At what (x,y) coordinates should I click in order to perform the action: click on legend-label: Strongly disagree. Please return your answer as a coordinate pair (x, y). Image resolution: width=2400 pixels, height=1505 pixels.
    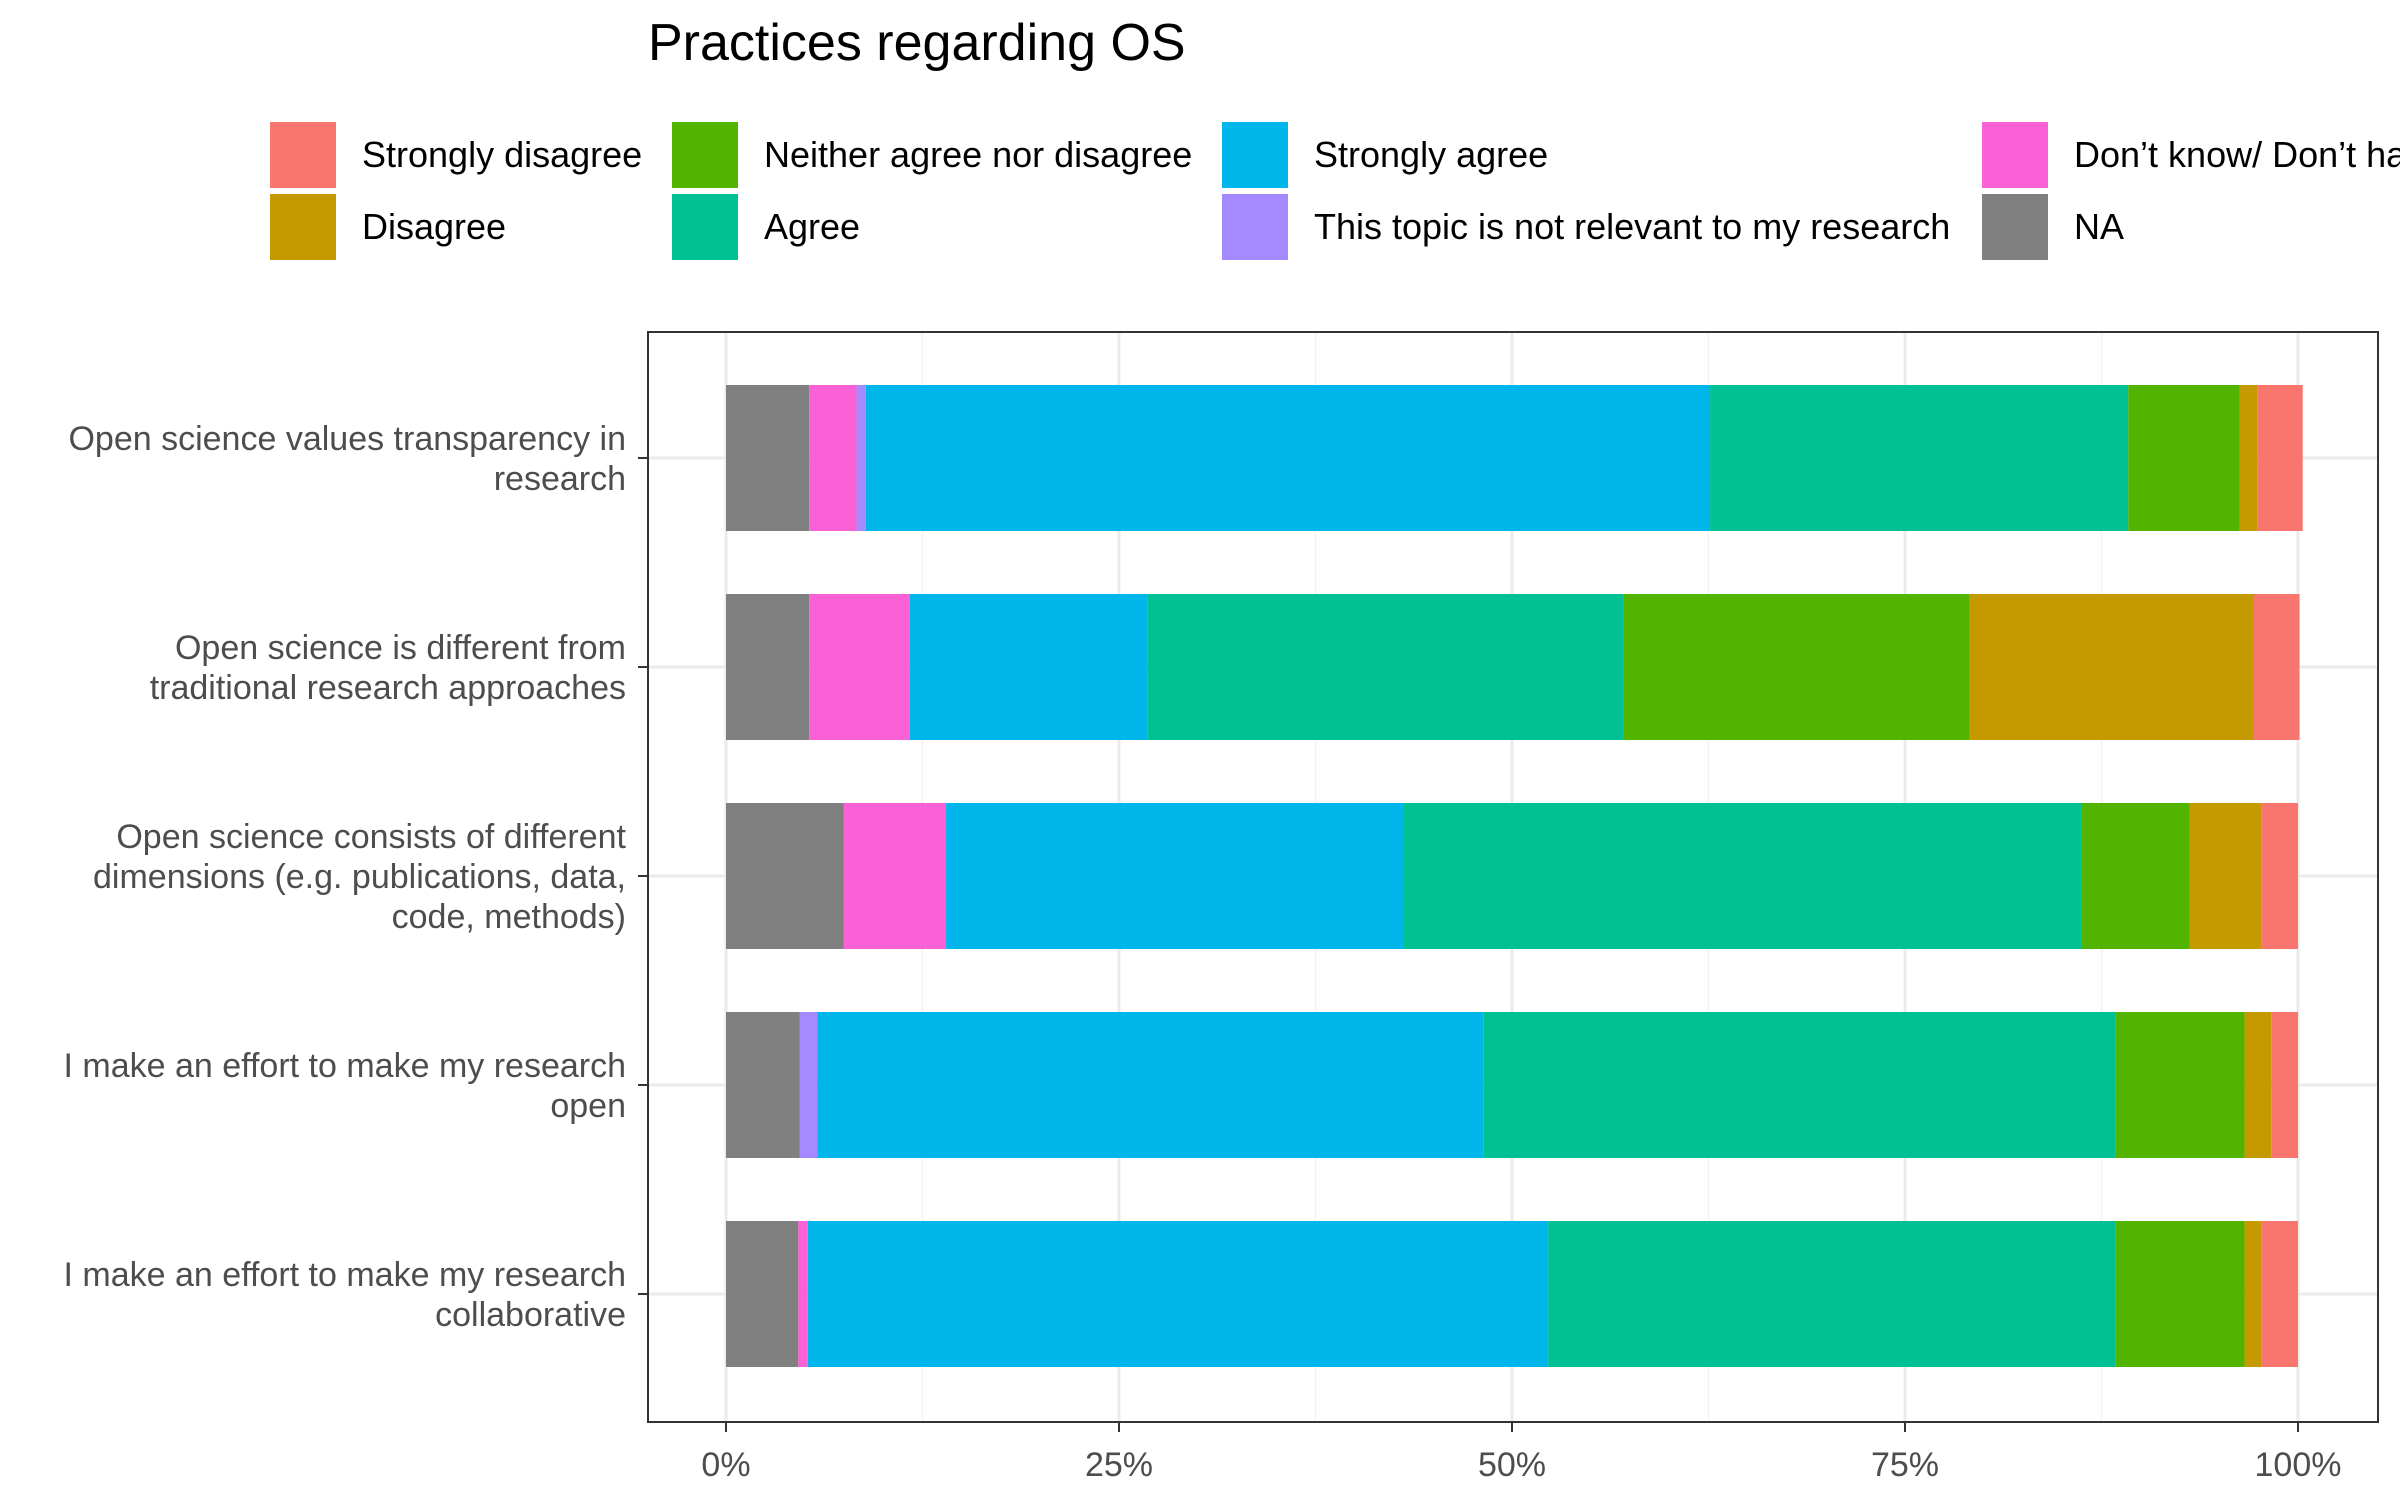
    Looking at the image, I should click on (502, 154).